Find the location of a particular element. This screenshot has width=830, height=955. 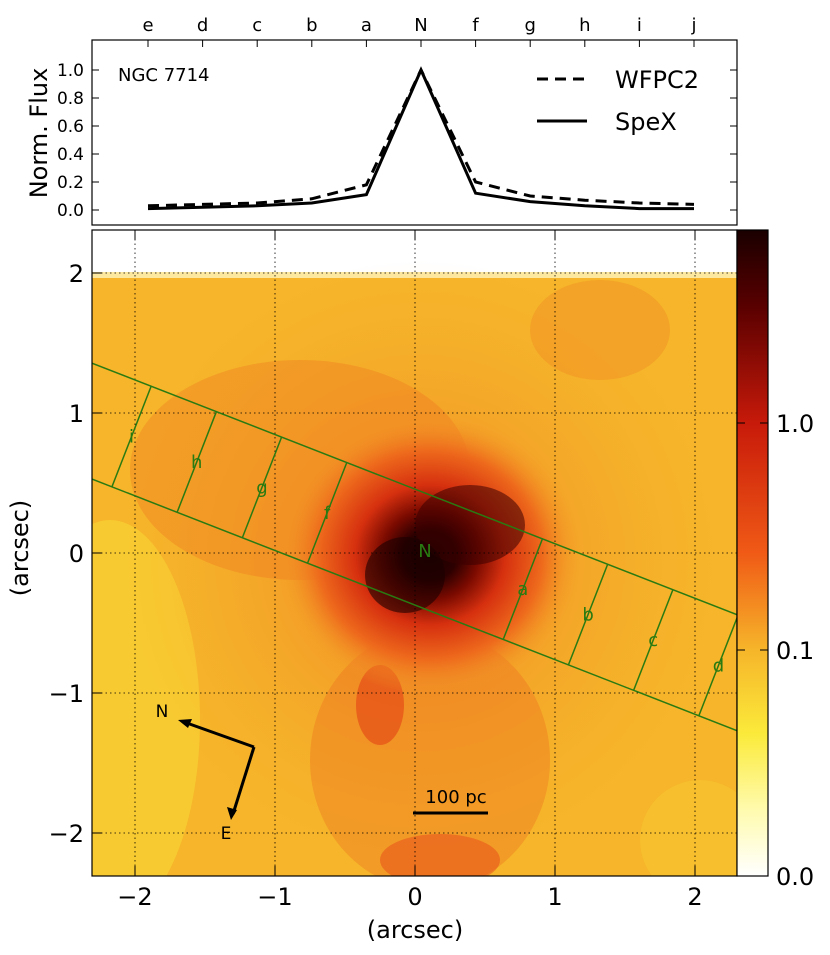

map-x-tick-labels: −2 −1 0 1 2 is located at coordinates (409, 897).